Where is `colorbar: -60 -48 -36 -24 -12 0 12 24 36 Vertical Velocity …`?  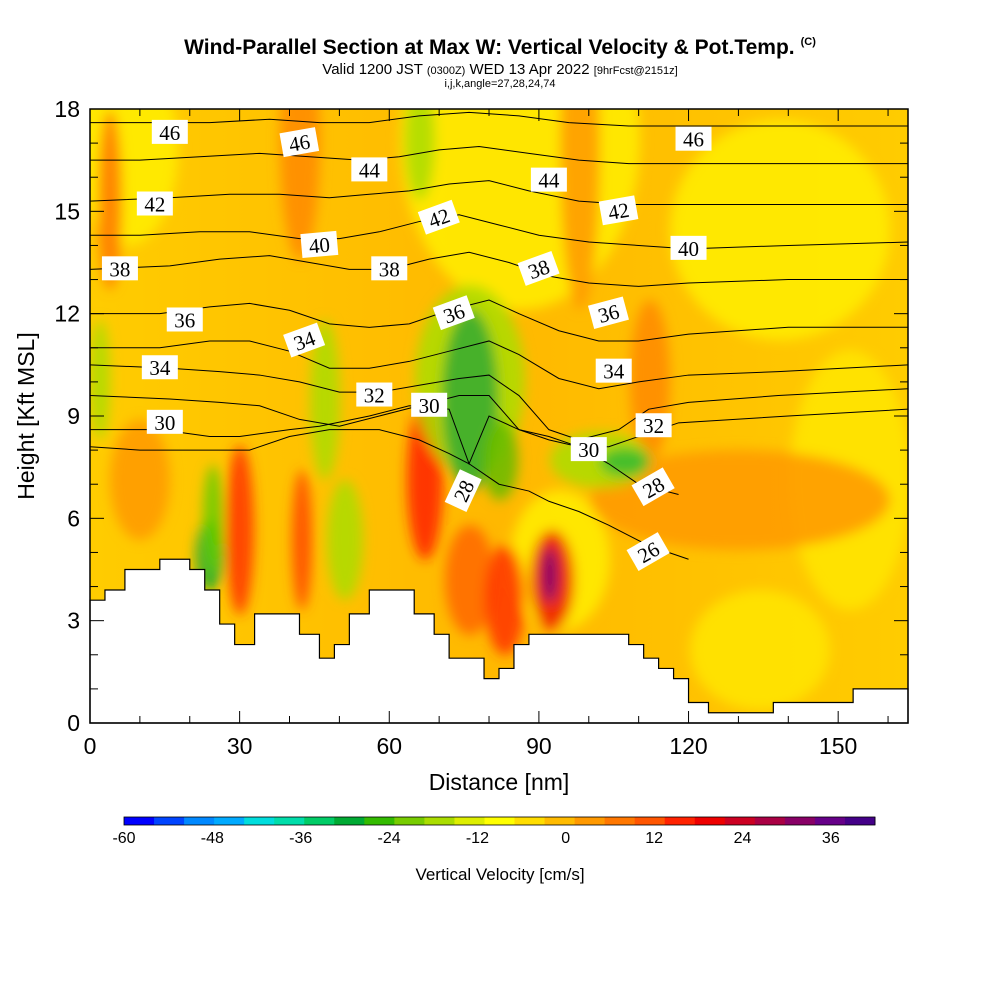
colorbar: -60 -48 -36 -24 -12 0 12 24 36 Vertical Velocity … is located at coordinates (494, 850).